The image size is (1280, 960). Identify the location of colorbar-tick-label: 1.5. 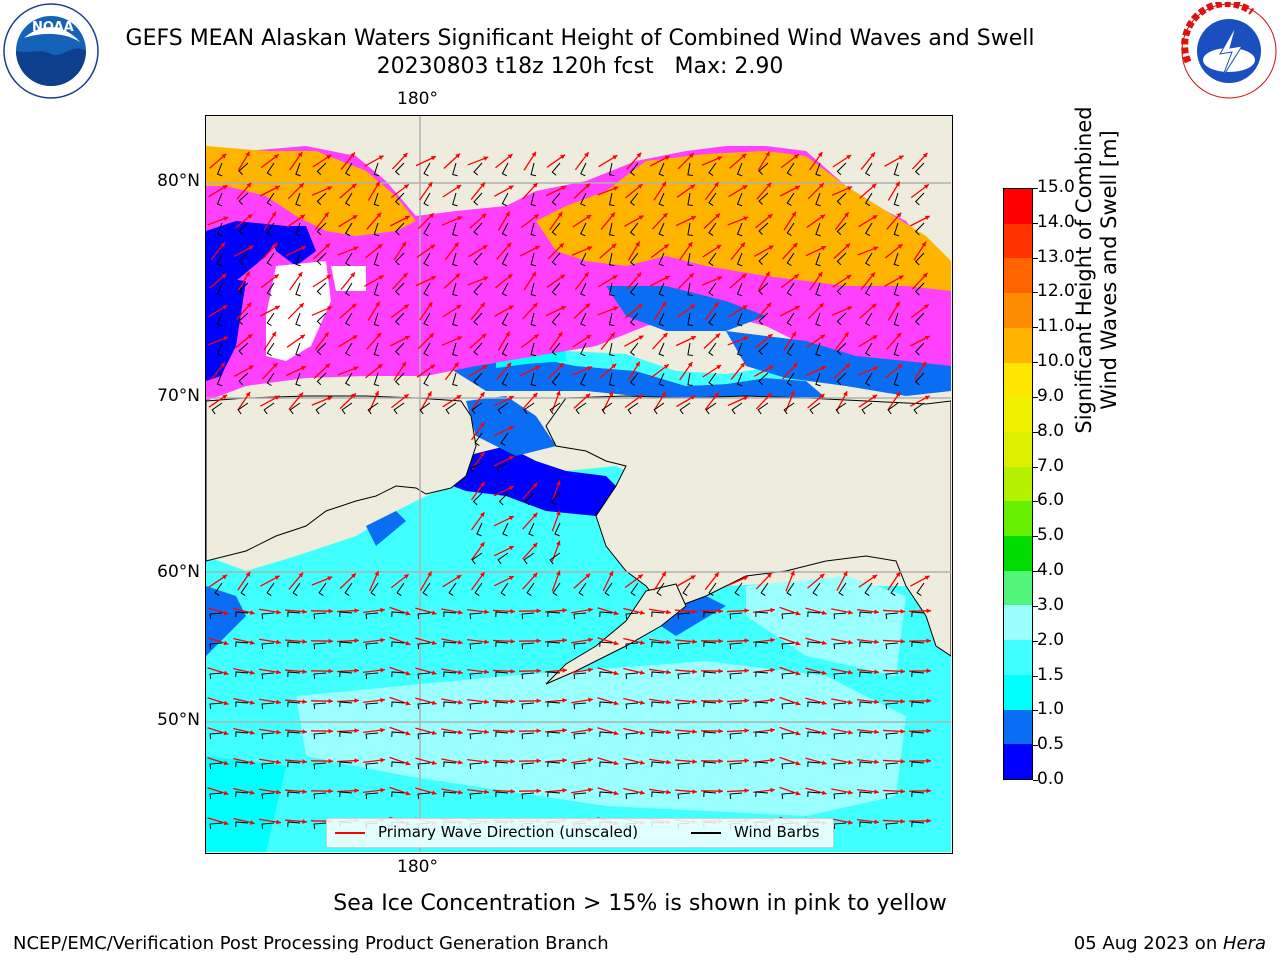
(1048, 674).